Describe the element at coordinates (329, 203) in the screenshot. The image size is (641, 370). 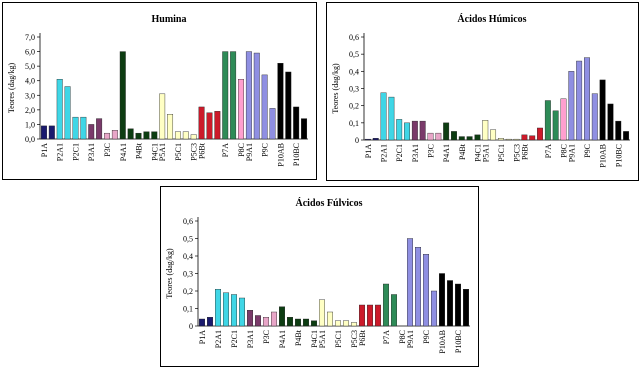
I see `chart-title: Ácidos Fúlvicos` at that location.